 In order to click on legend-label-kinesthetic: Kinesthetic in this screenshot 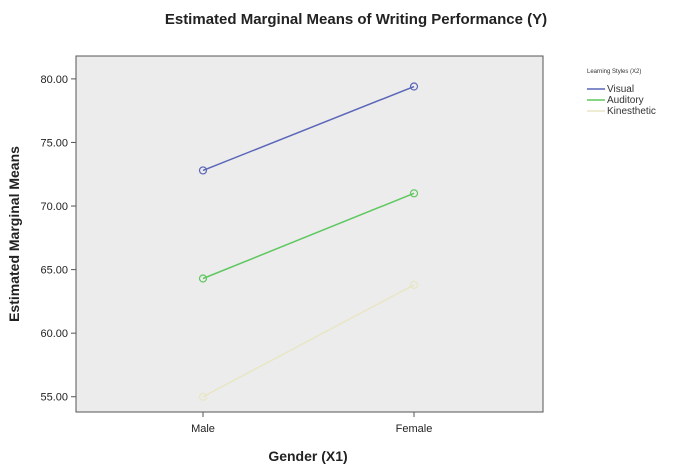, I will do `click(631, 111)`.